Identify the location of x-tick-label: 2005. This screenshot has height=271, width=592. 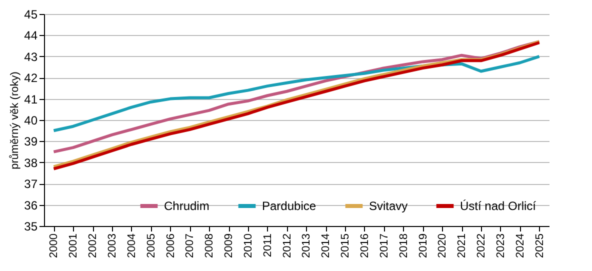
(151, 246).